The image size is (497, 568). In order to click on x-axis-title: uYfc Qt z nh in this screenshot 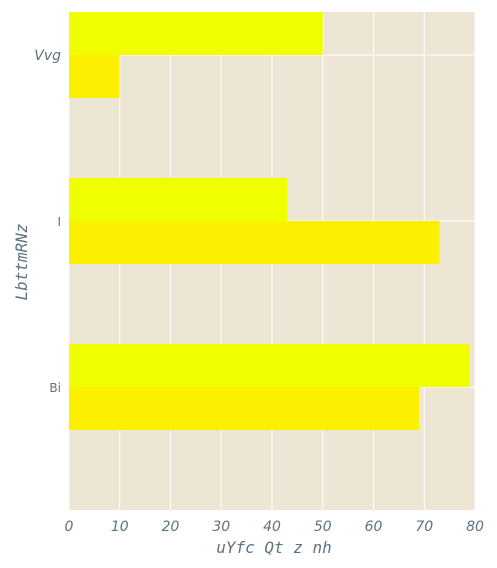, I will do `click(274, 547)`.